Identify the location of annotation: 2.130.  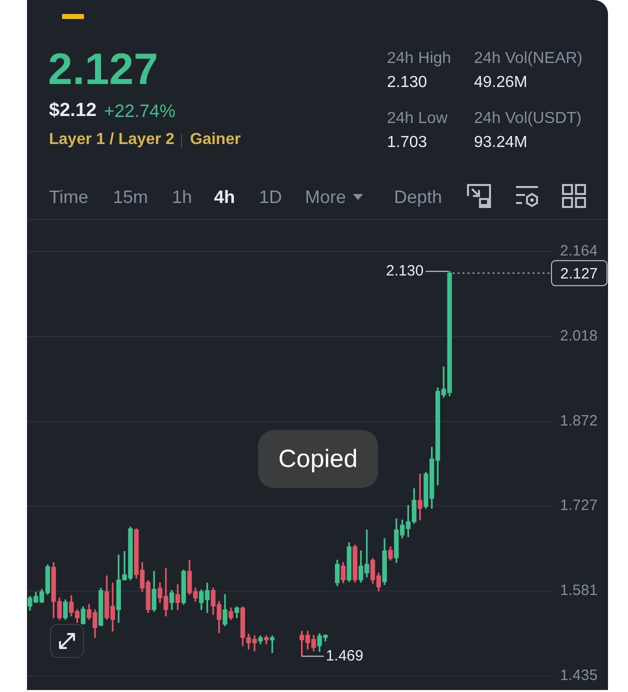
(405, 271).